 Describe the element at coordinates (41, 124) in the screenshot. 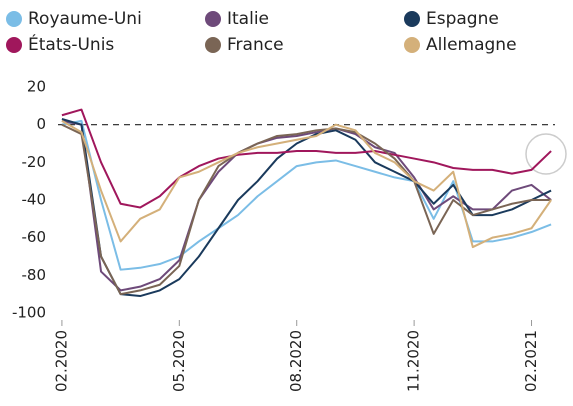

I see `y-tick-label: 0` at that location.